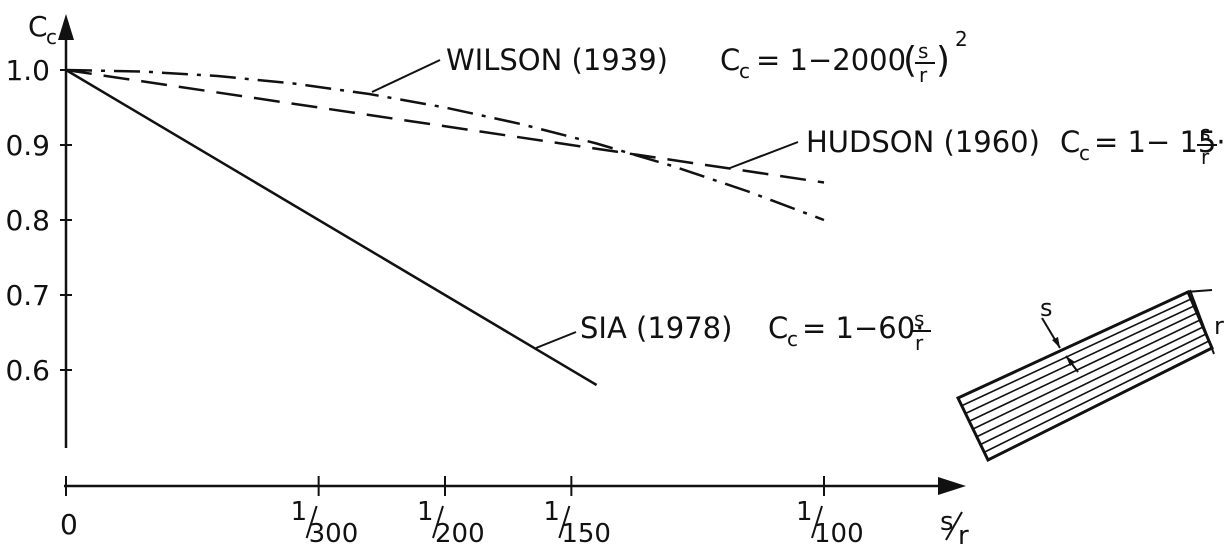 Image resolution: width=1231 pixels, height=546 pixels. Describe the element at coordinates (839, 532) in the screenshot. I see `x-tick-label-den-4: 100` at that location.